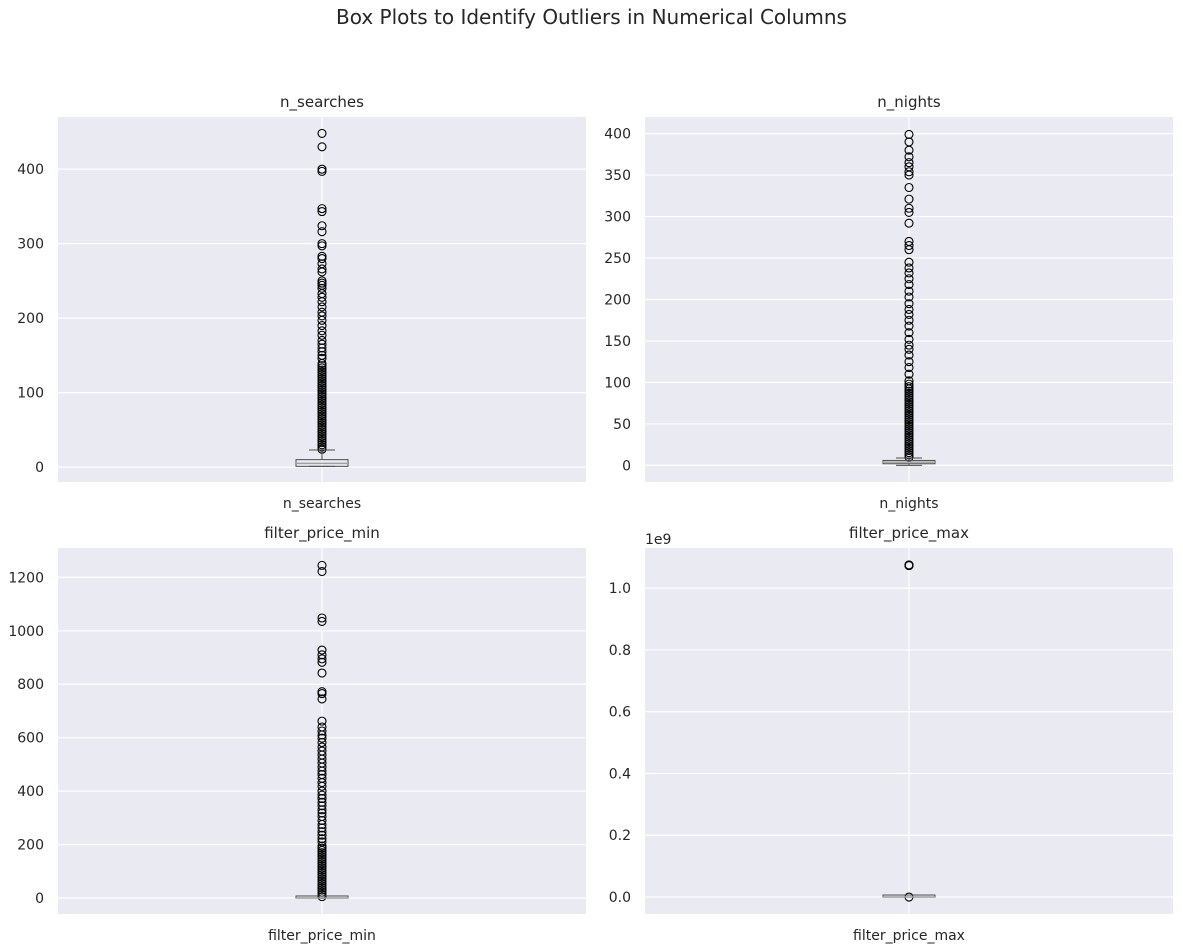 This screenshot has width=1183, height=952. Describe the element at coordinates (622, 425) in the screenshot. I see `y-tick-label: 50` at that location.